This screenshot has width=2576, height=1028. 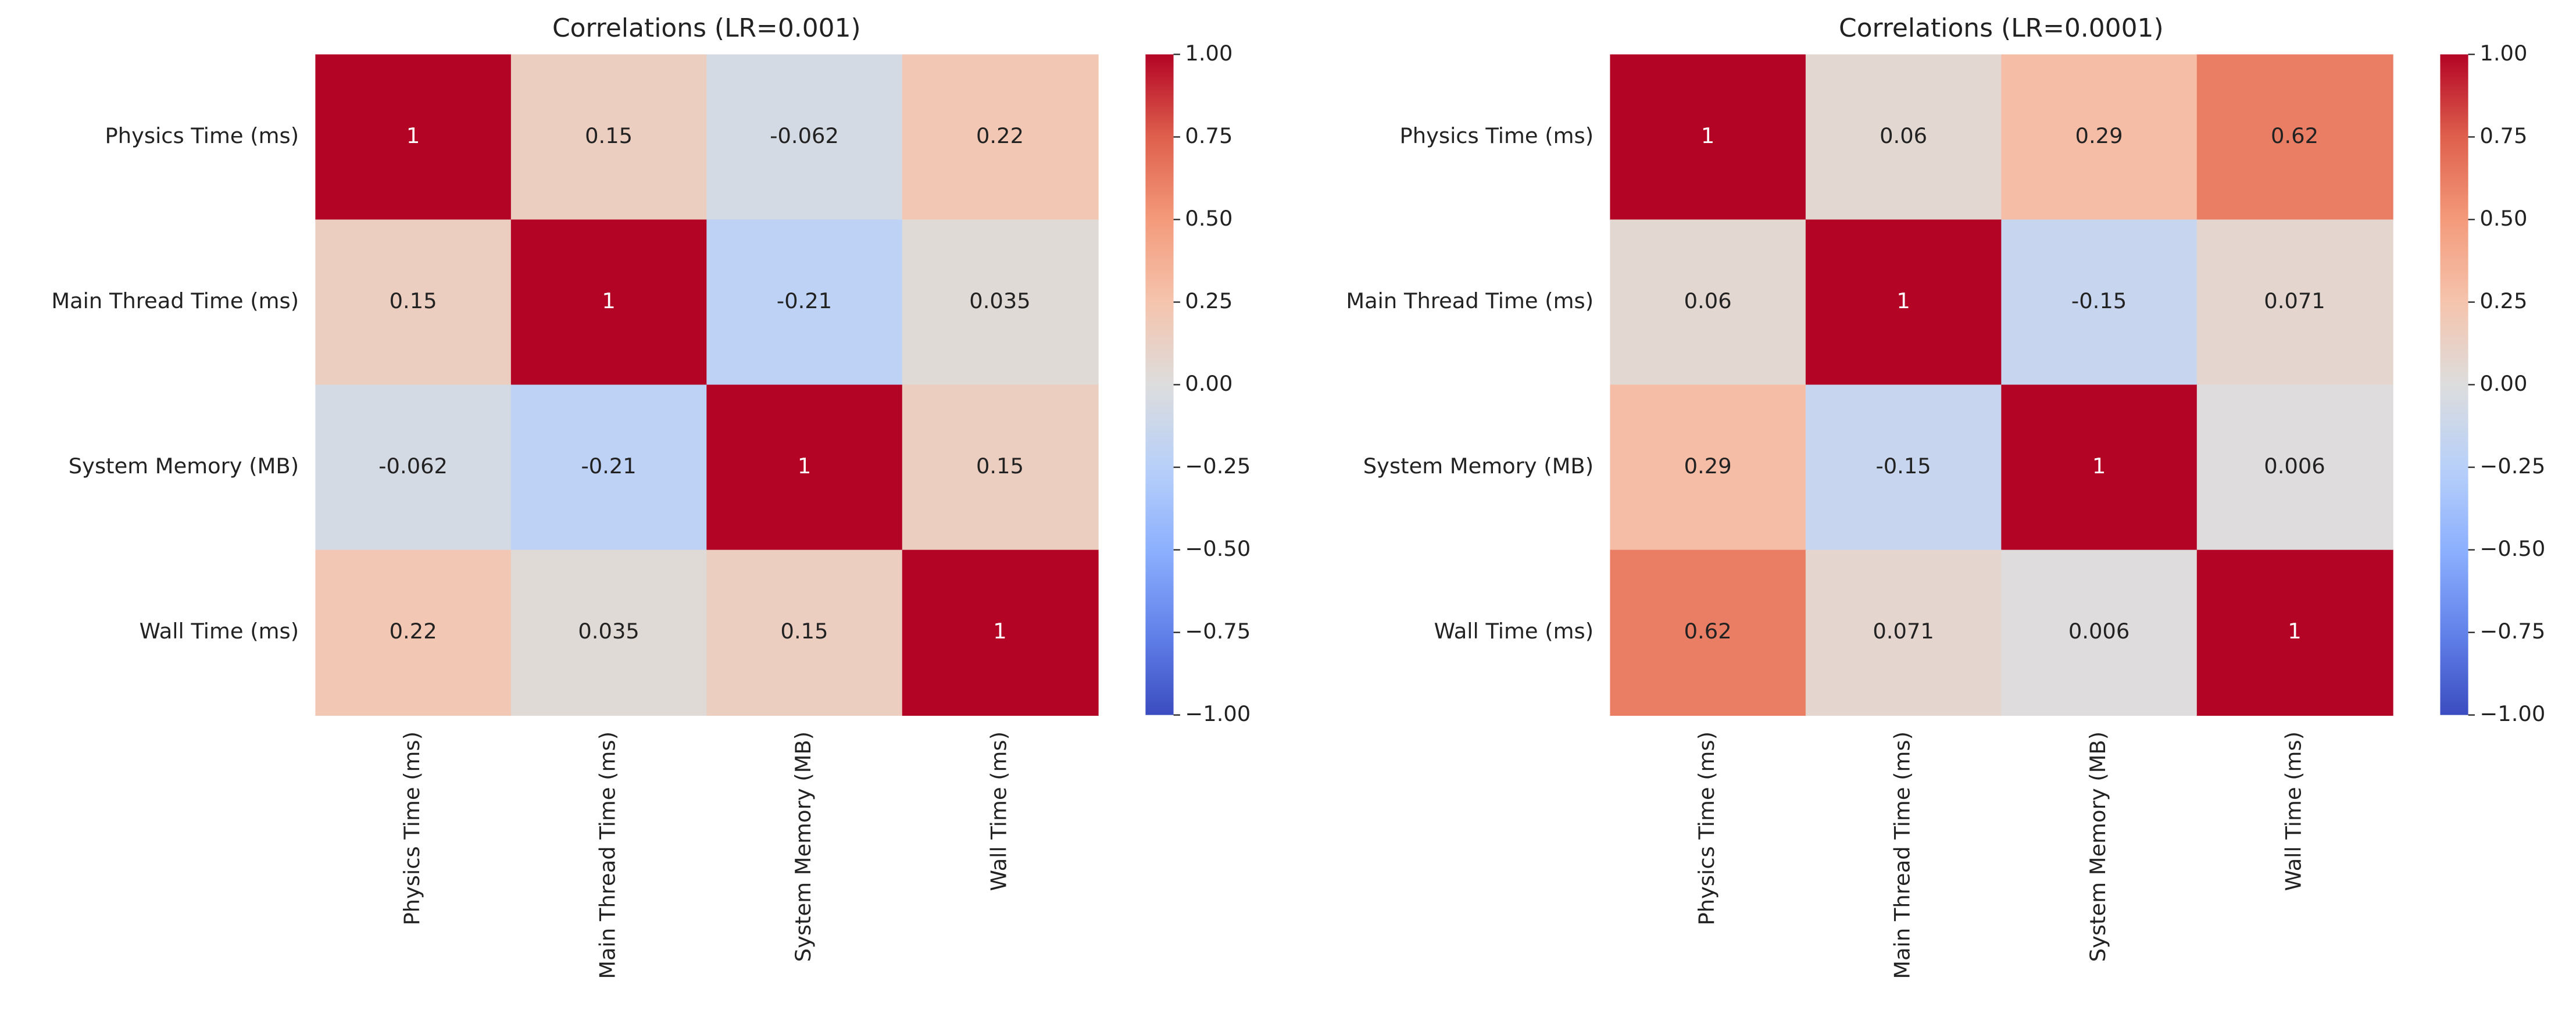 I want to click on colorbar-tick-label: 0.00, so click(x=2503, y=384).